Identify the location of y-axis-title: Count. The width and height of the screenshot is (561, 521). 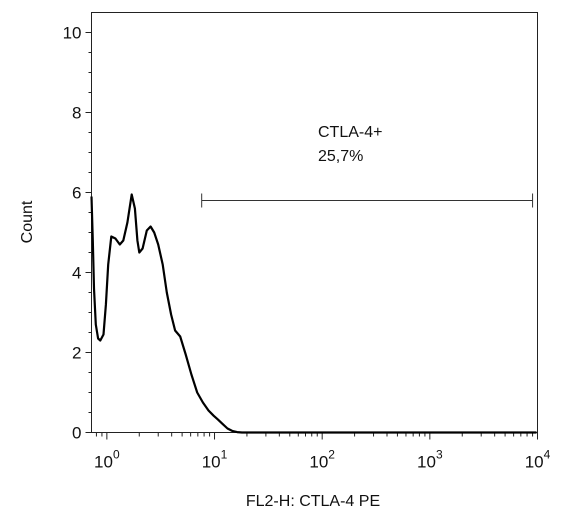
(27, 221).